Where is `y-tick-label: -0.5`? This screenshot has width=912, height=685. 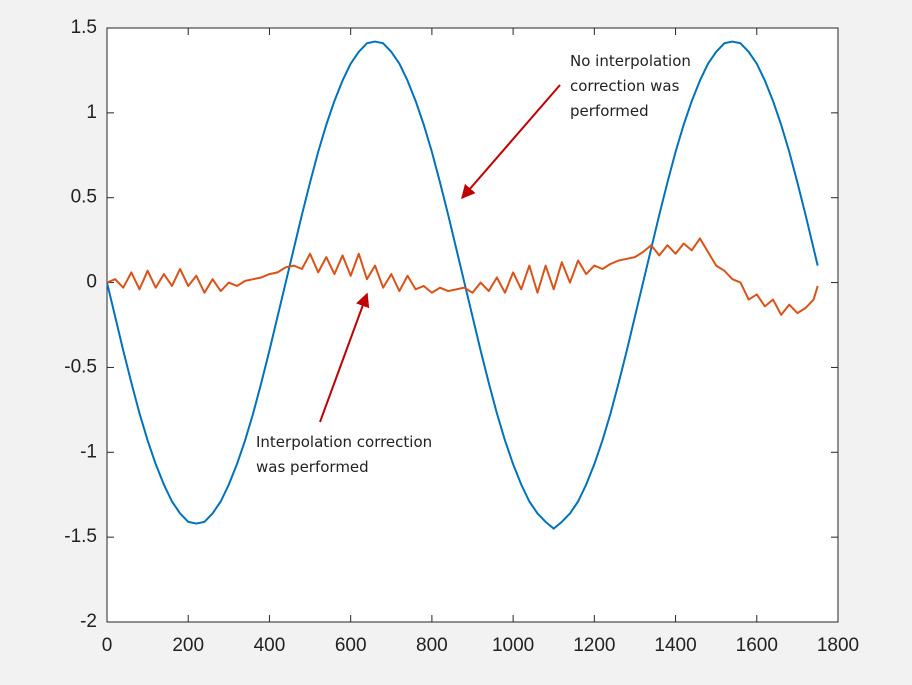
y-tick-label: -0.5 is located at coordinates (80, 366).